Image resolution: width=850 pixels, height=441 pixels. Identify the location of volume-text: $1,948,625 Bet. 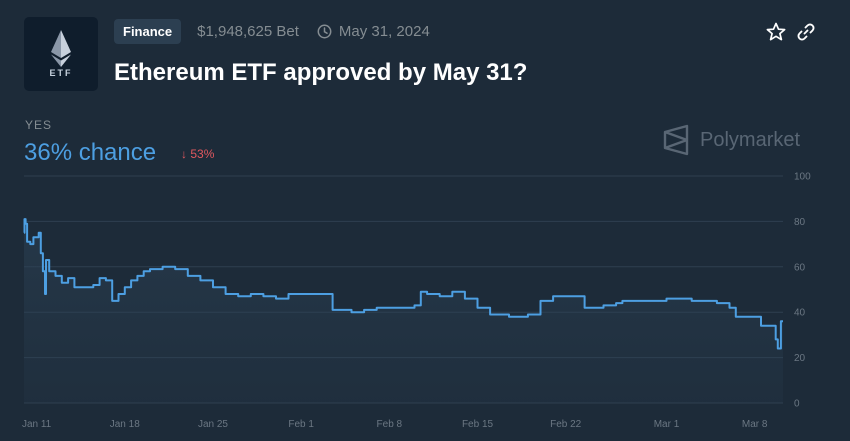
(248, 31).